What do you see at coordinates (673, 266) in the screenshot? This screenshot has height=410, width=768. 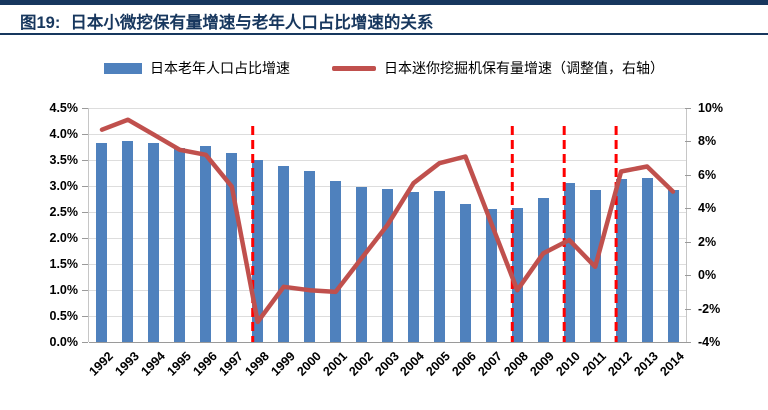 I see `bar-2014` at bounding box center [673, 266].